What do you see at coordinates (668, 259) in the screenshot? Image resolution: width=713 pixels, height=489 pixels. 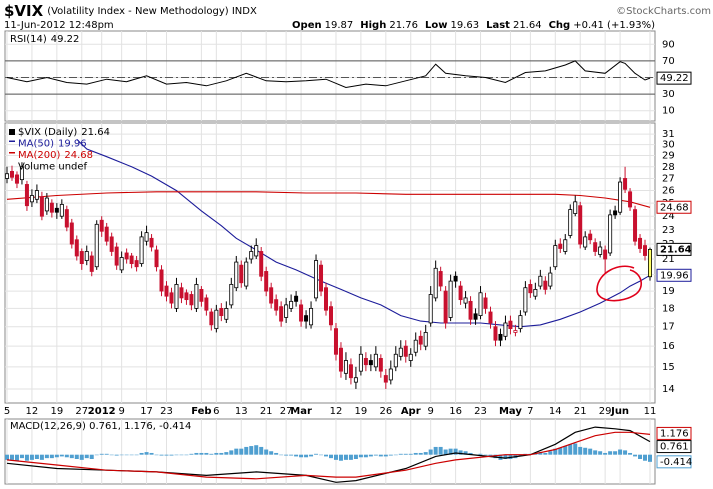 I see `y-tick-label: 21` at bounding box center [668, 259].